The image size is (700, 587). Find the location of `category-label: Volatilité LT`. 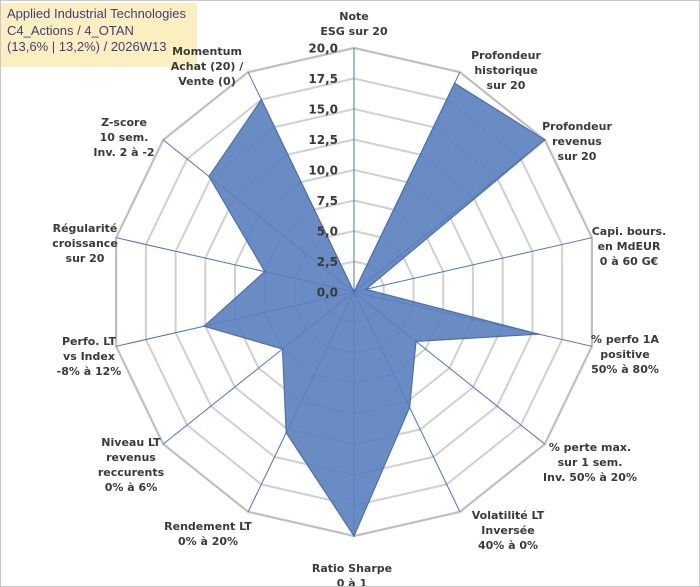

category-label: Volatilité LT is located at coordinates (508, 515).